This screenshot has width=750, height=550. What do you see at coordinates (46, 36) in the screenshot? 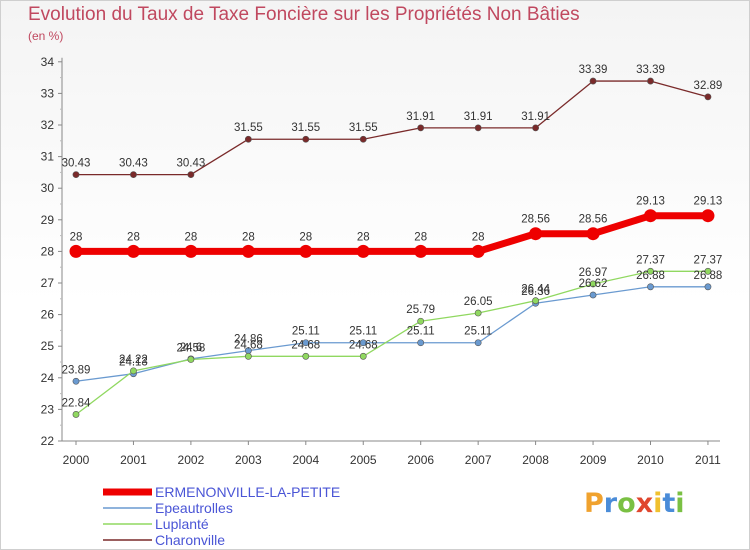
I see `unit-label: (en %)` at bounding box center [46, 36].